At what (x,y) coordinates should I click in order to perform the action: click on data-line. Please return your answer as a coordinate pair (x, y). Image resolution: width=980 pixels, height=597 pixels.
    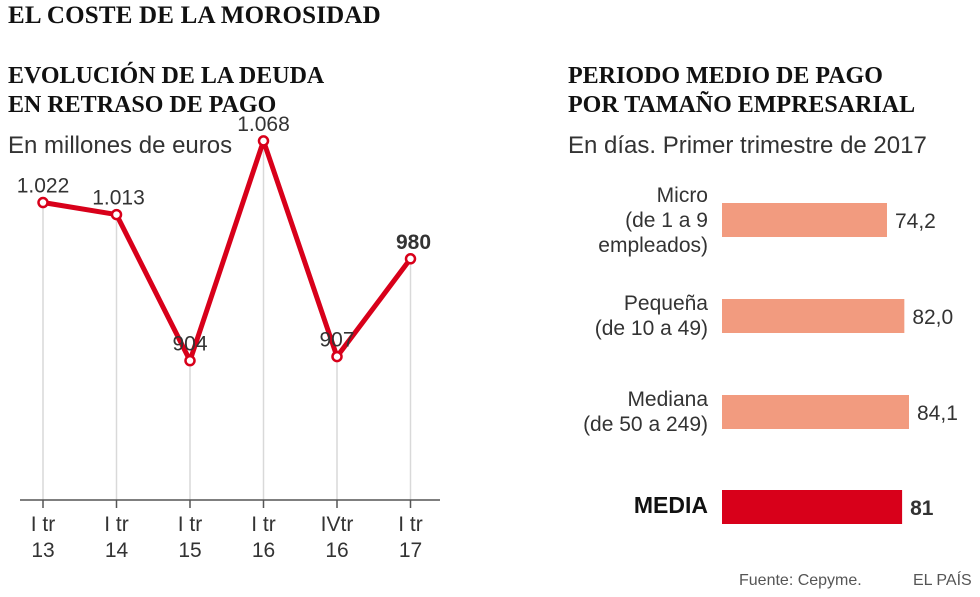
    Looking at the image, I should click on (227, 251).